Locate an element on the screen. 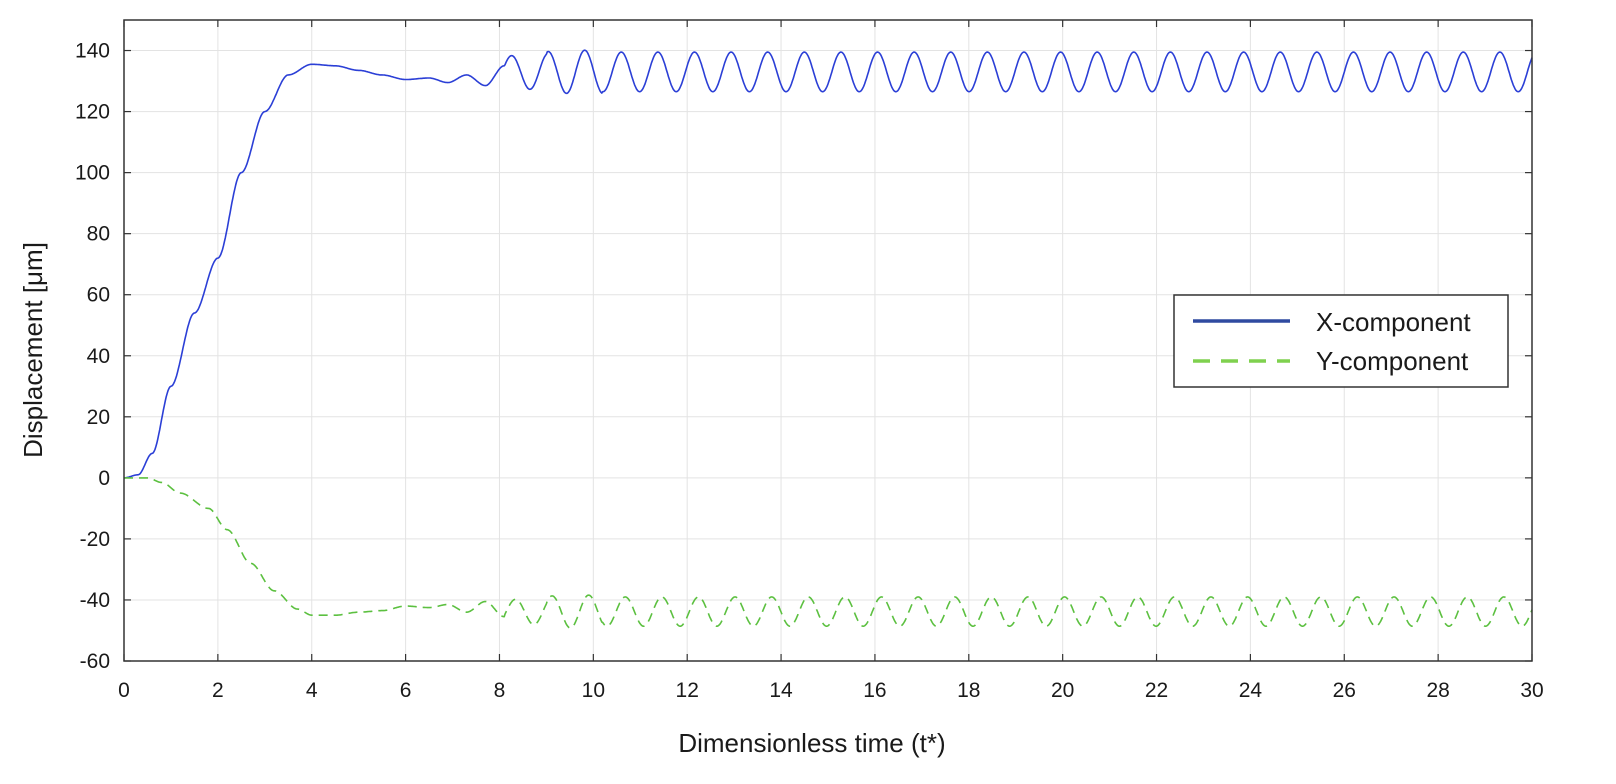 The image size is (1616, 784). x-tick-label: 26 is located at coordinates (1344, 690).